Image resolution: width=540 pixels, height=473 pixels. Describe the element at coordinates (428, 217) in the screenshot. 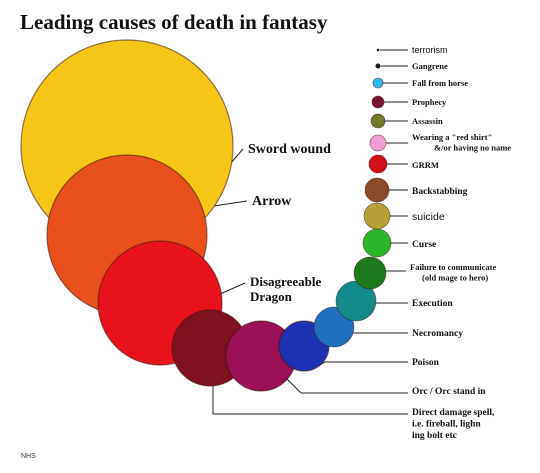

I see `label-suicide: suicide` at that location.